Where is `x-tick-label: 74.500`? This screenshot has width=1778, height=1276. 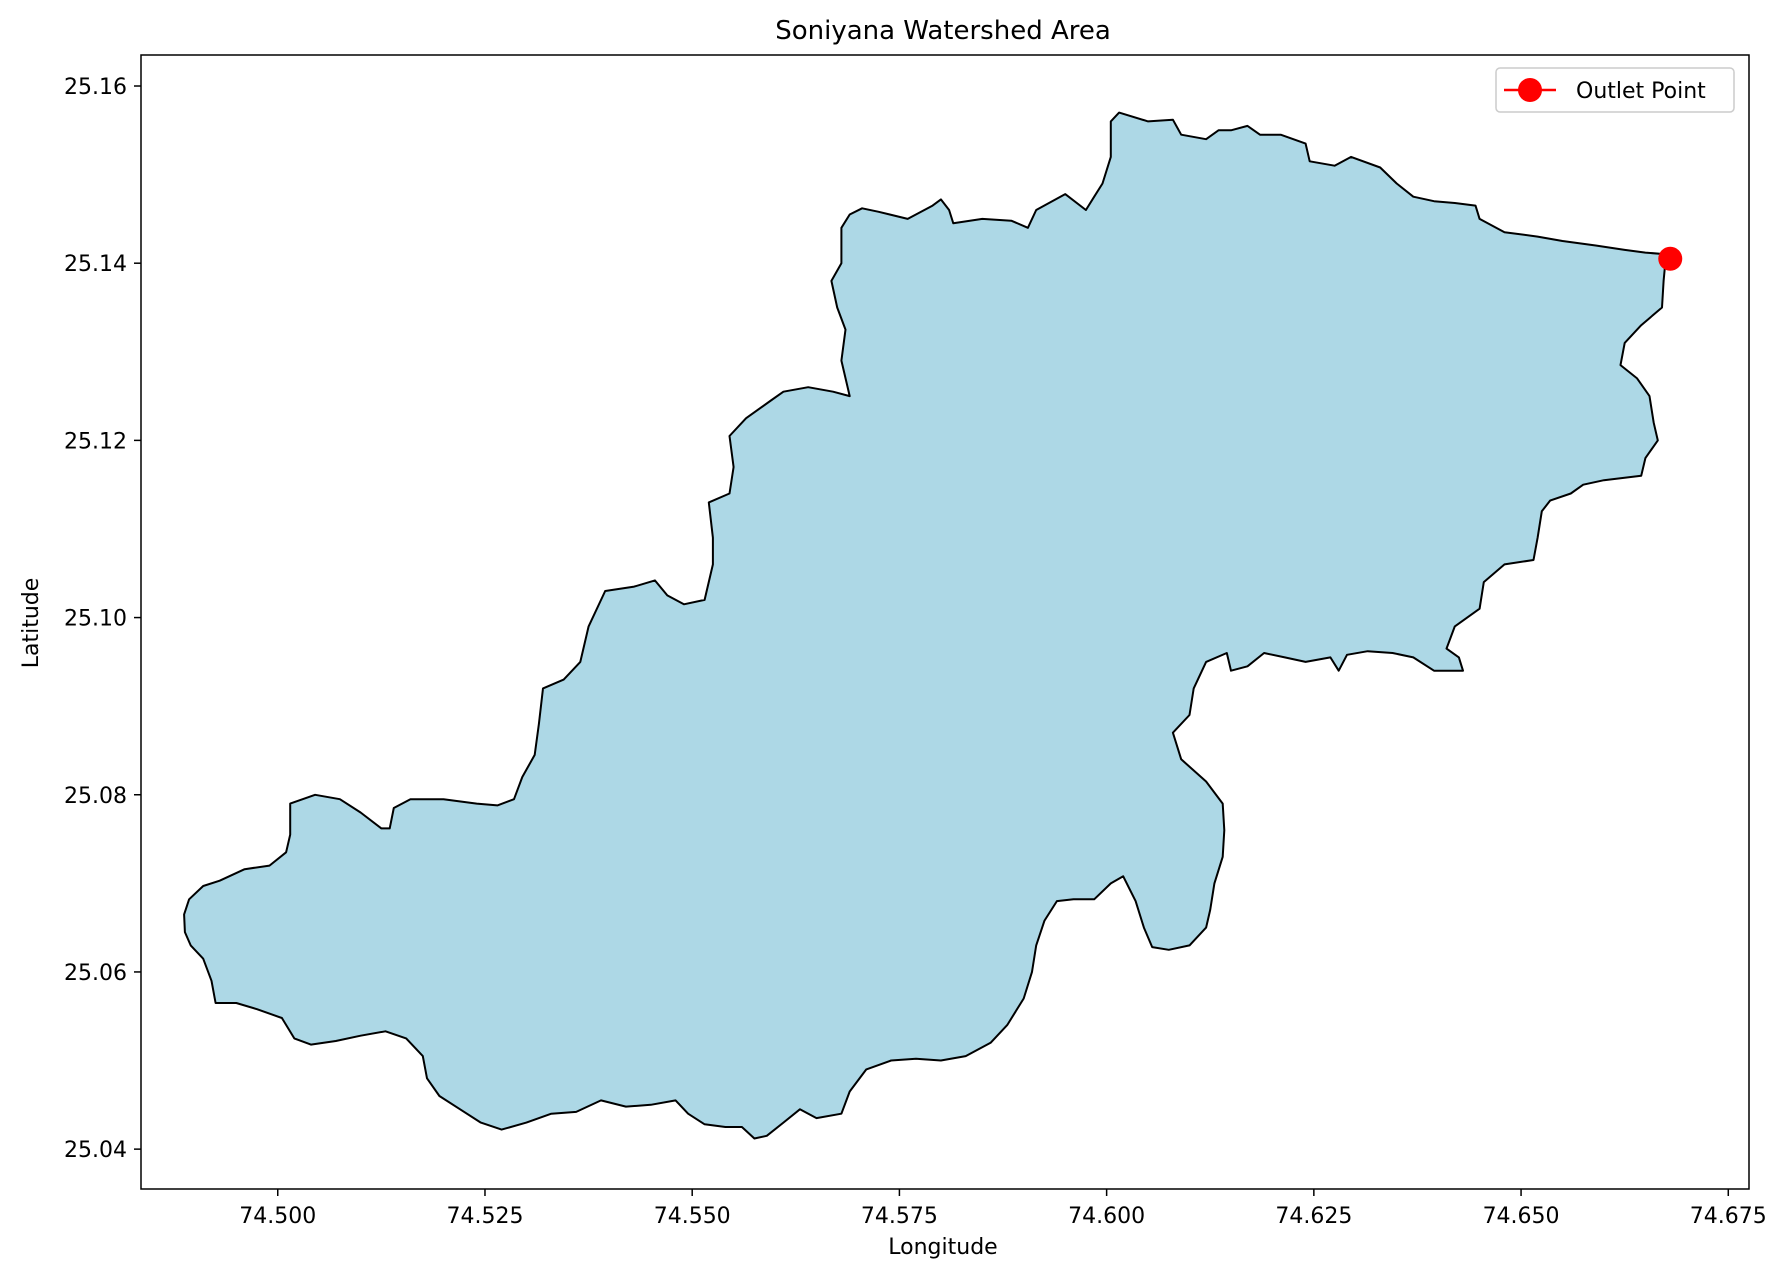 x-tick-label: 74.500 is located at coordinates (277, 1216).